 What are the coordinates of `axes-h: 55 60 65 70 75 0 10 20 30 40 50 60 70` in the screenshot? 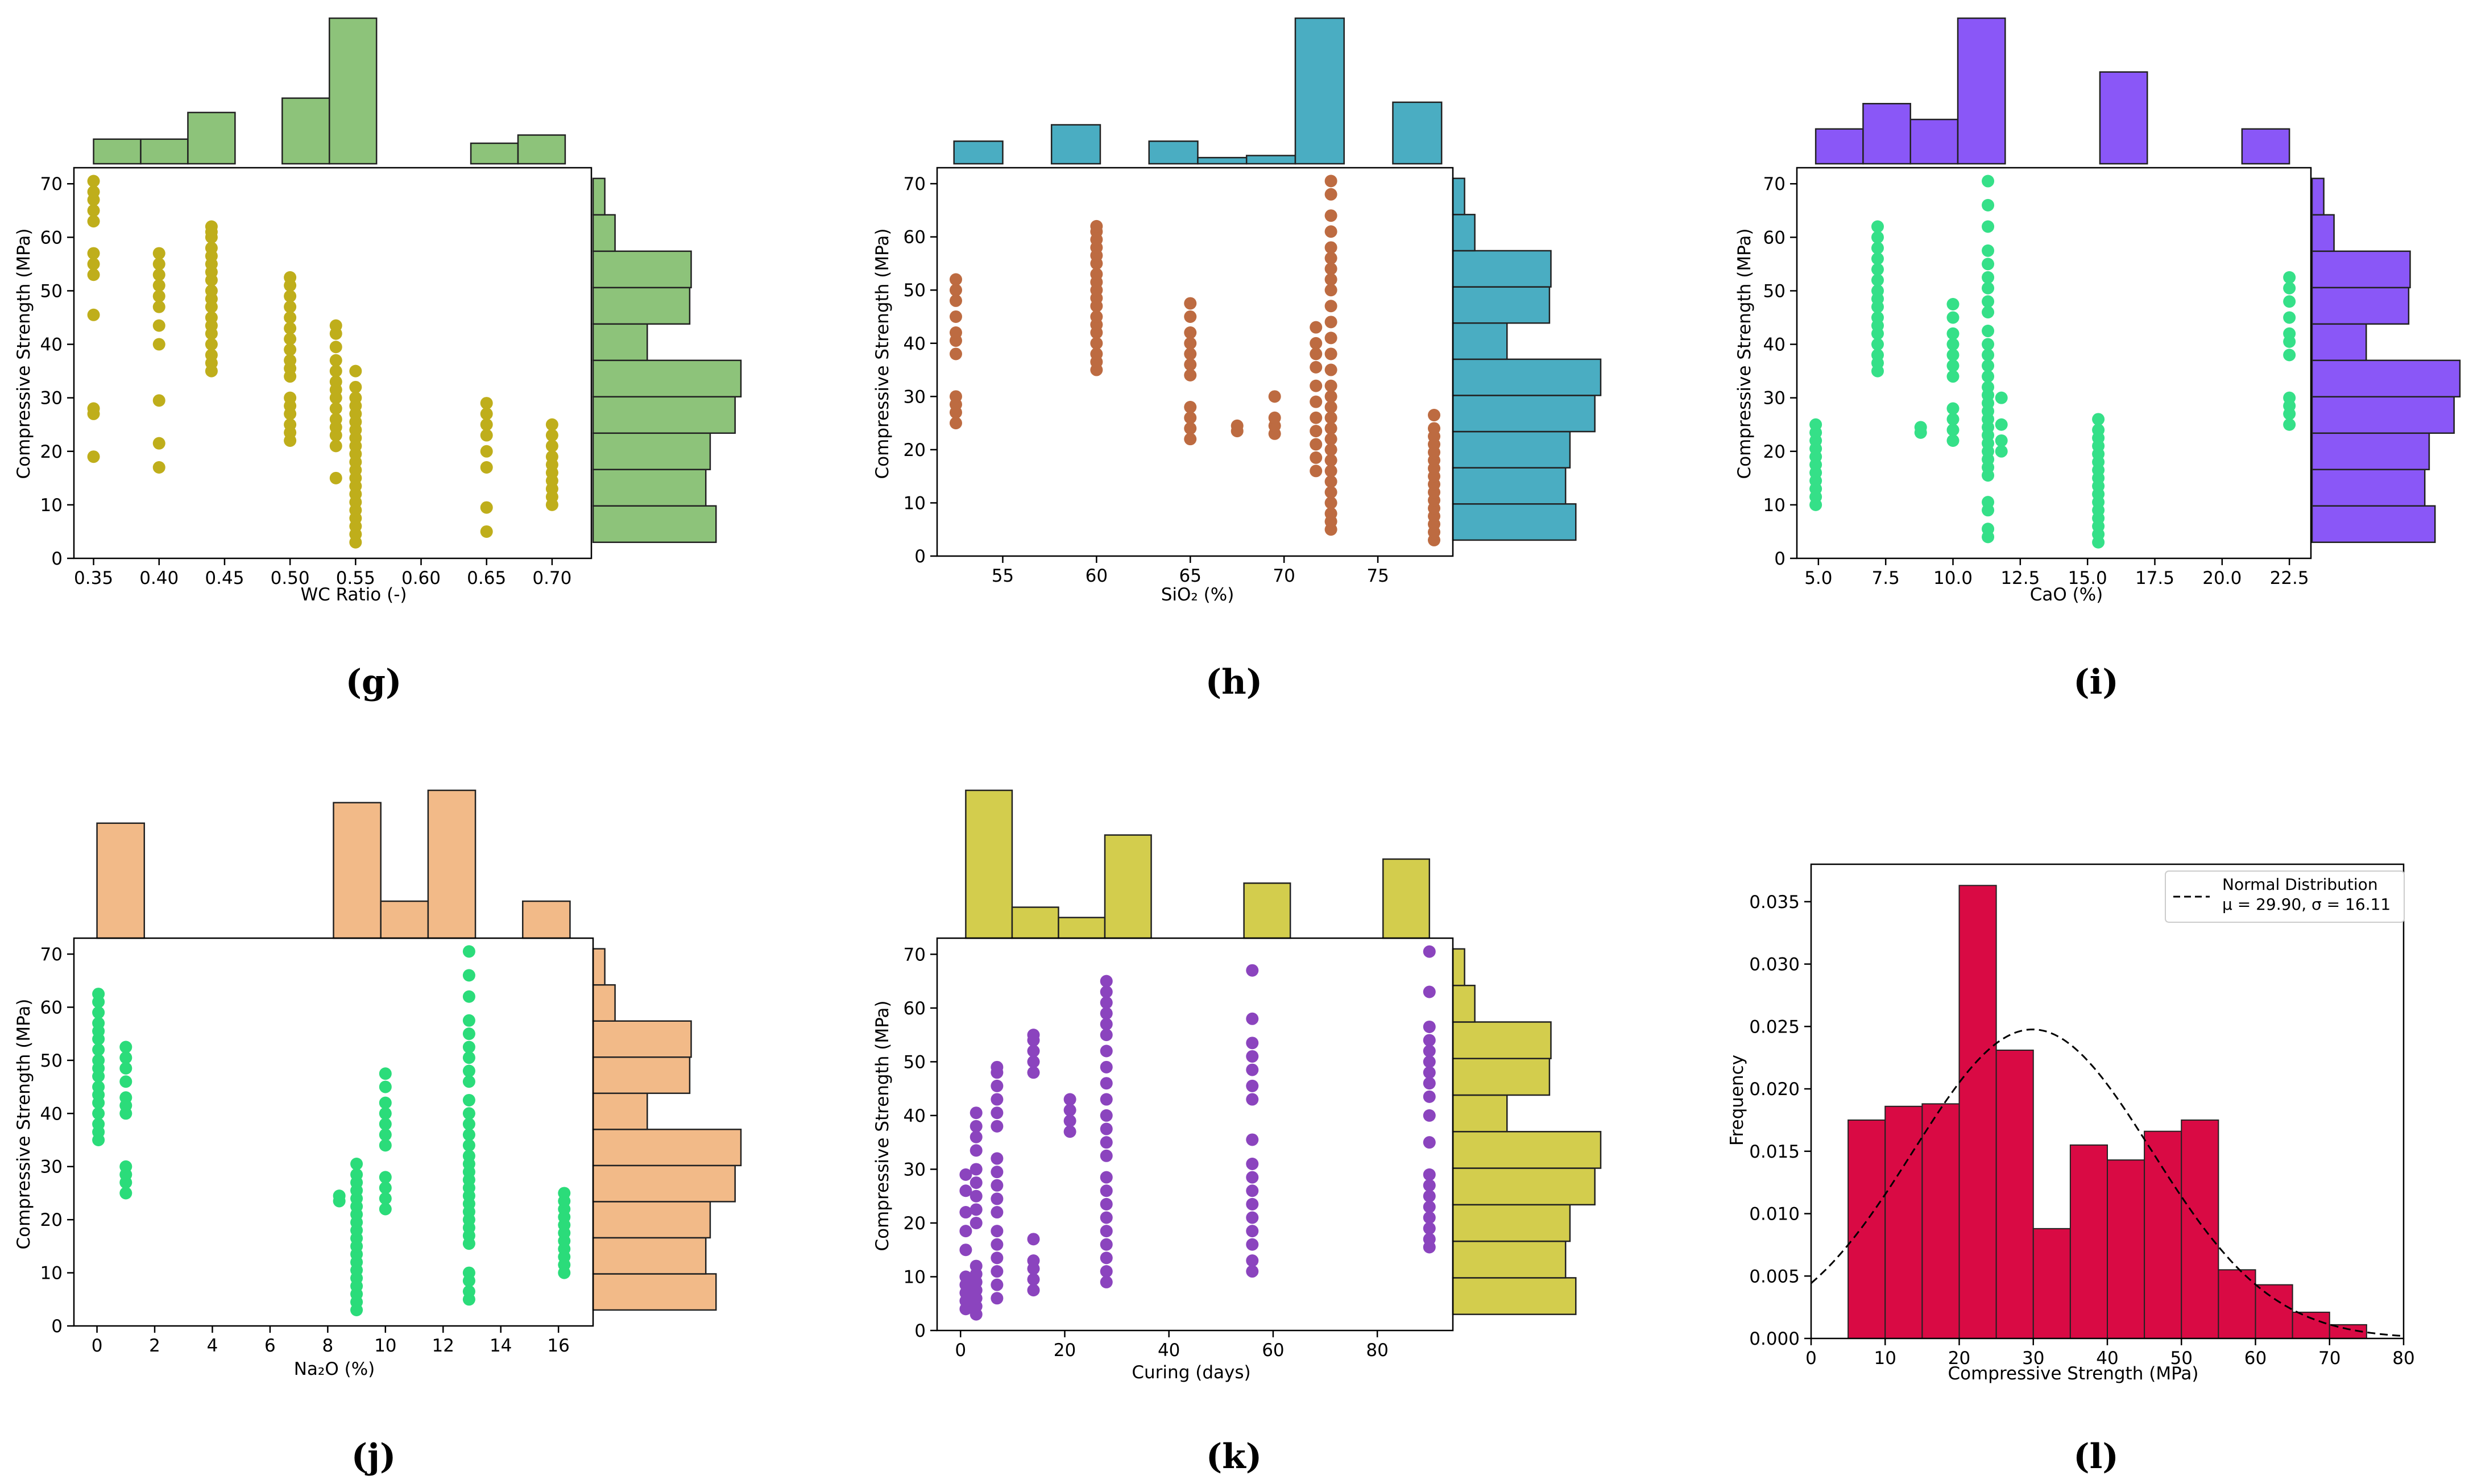 It's located at (1179, 376).